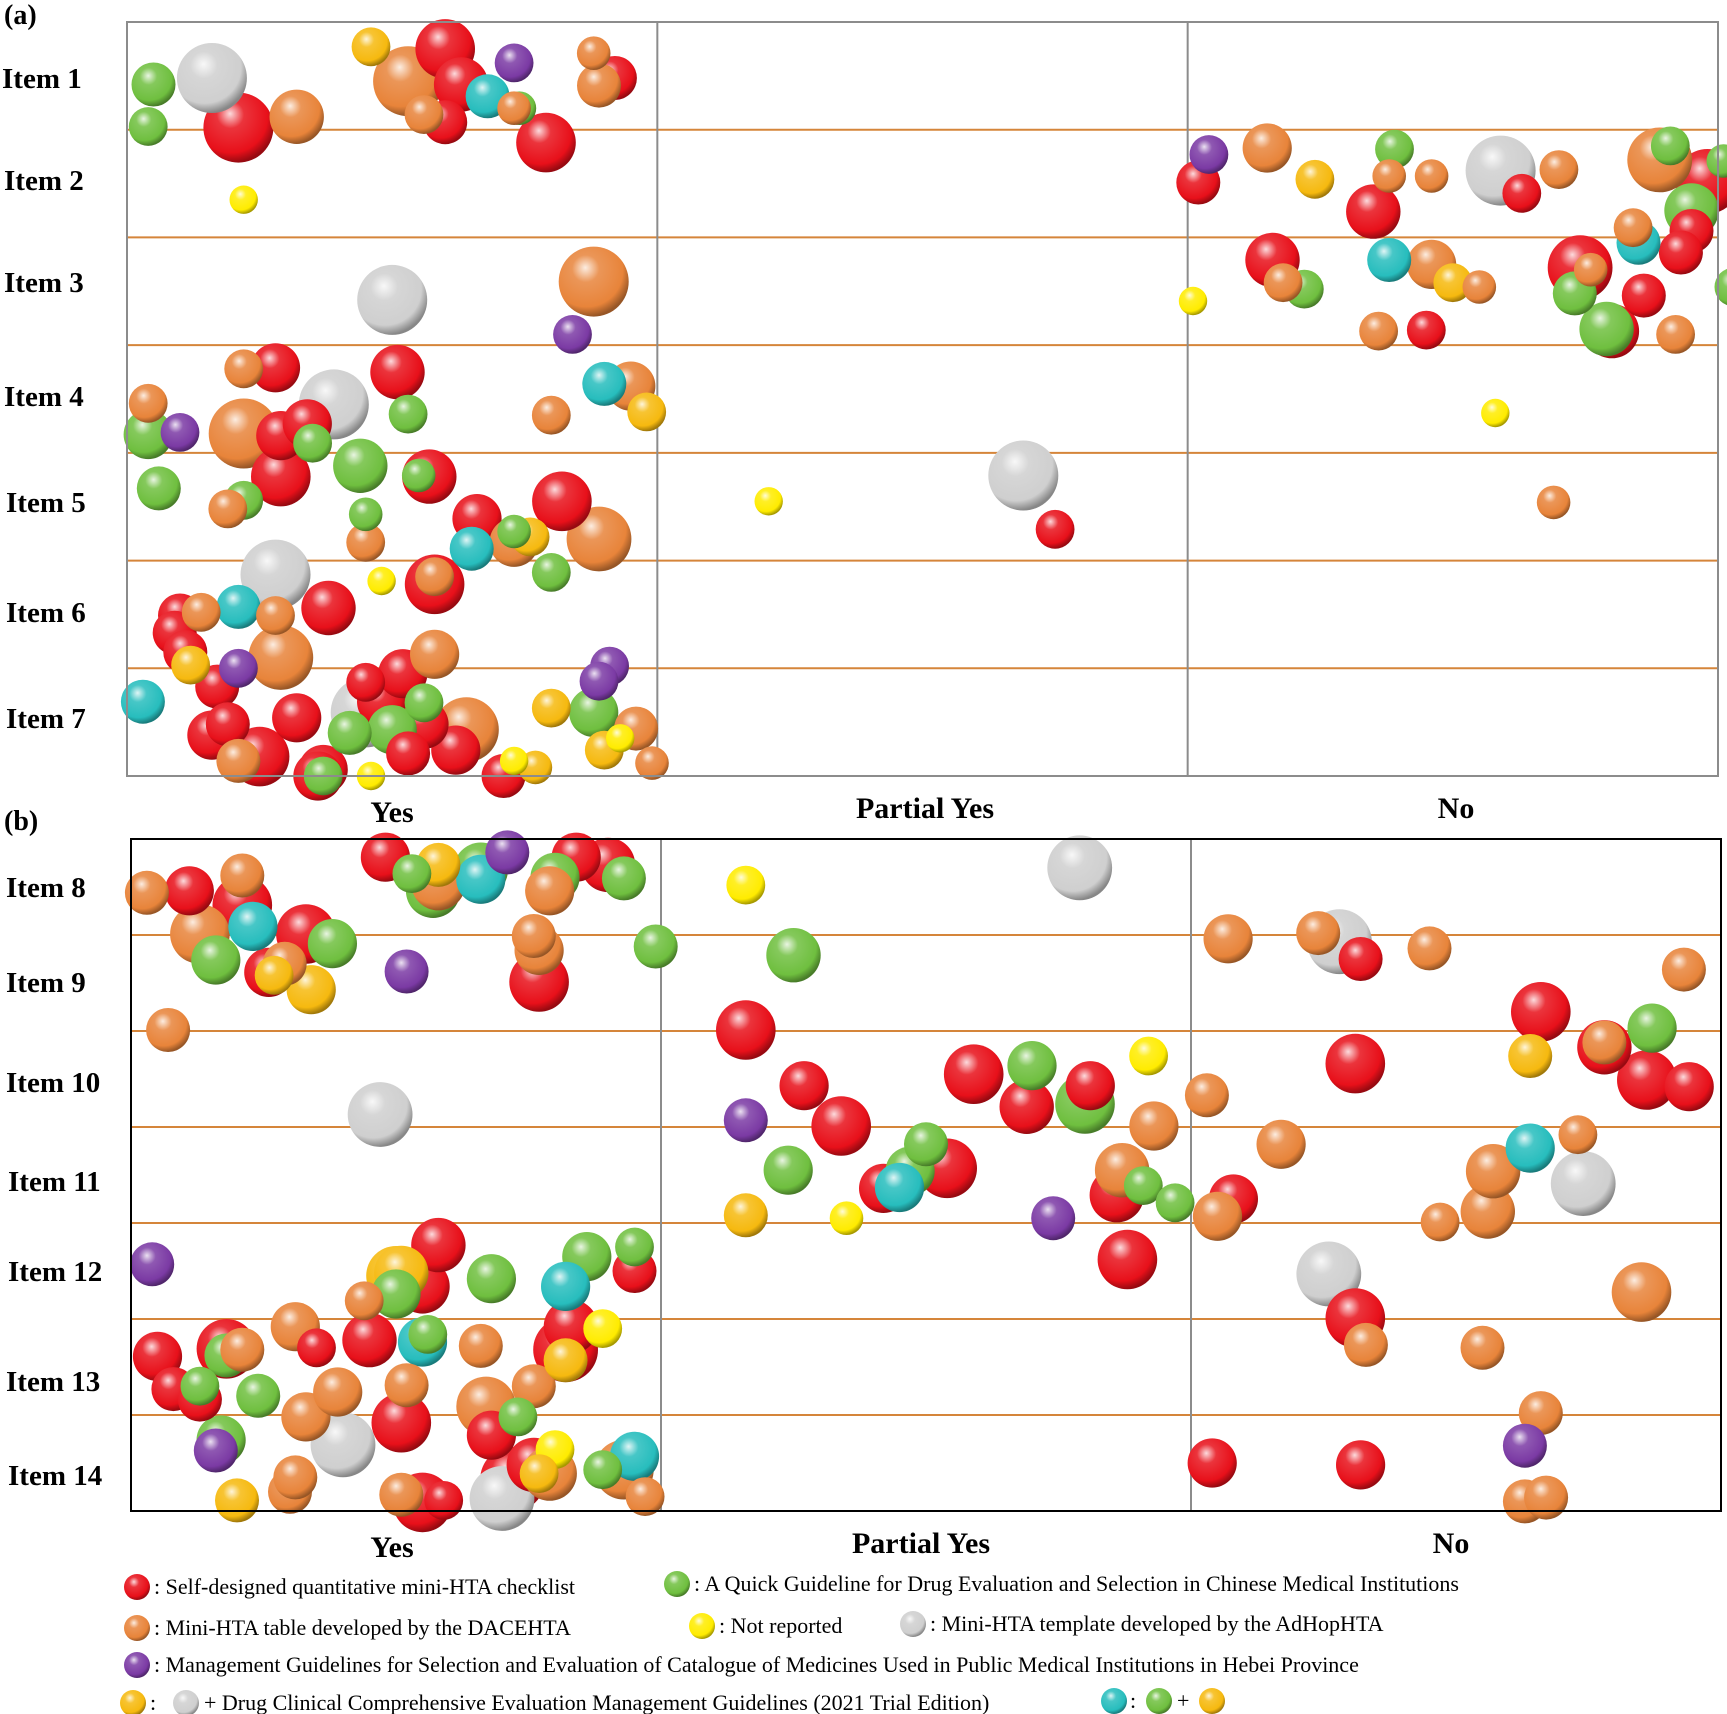 The image size is (1727, 1714). What do you see at coordinates (55, 1476) in the screenshot?
I see `item-label: Item 14` at bounding box center [55, 1476].